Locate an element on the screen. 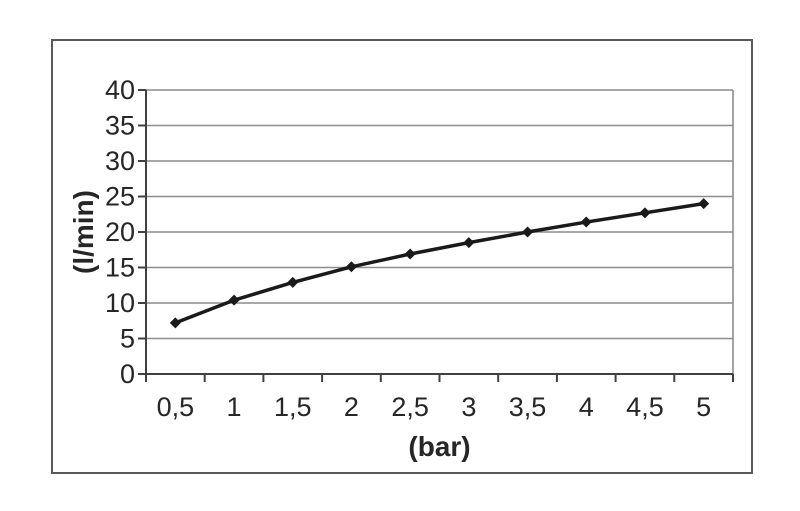 The width and height of the screenshot is (800, 511). y-tick-label: 10 is located at coordinates (120, 303).